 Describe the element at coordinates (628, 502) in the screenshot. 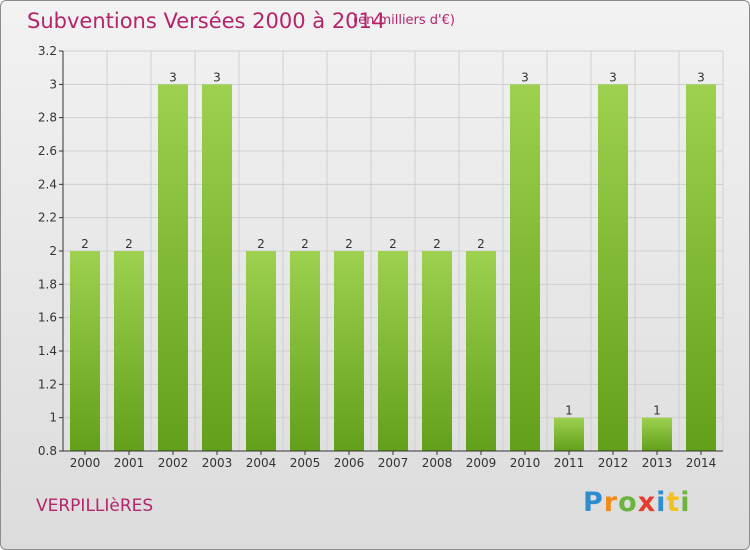

I see `brand-letter: o` at that location.